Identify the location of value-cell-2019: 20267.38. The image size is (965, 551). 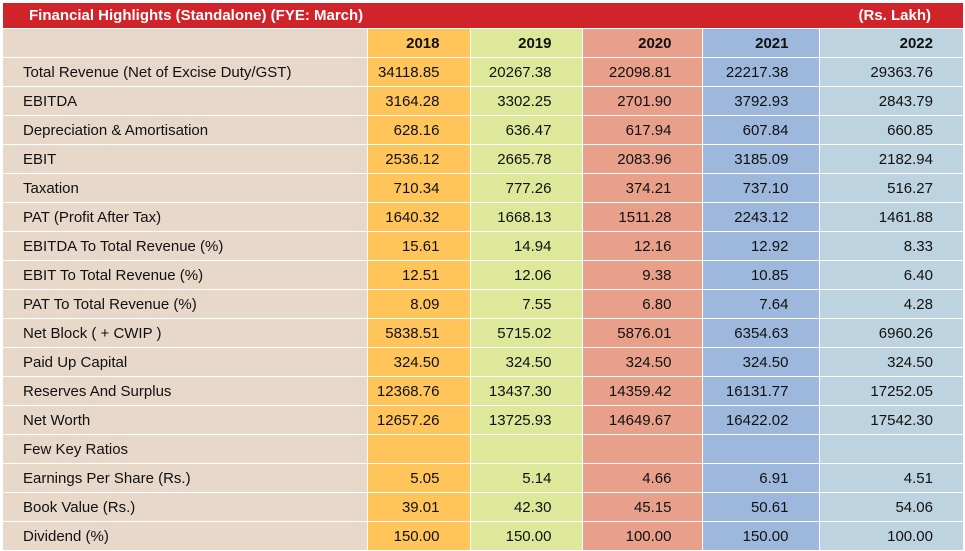
(526, 72).